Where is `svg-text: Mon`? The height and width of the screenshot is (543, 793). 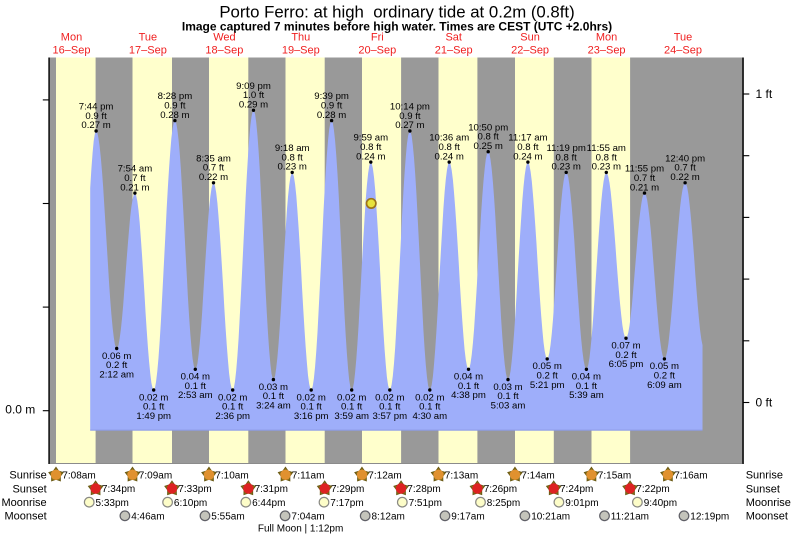
svg-text: Mon is located at coordinates (606, 38).